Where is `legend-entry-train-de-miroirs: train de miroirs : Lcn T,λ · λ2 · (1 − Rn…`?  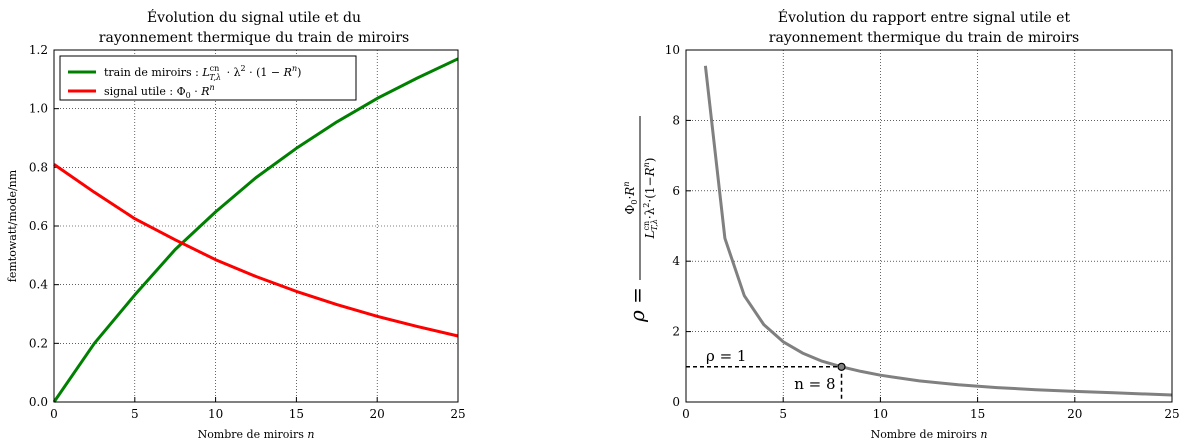 legend-entry-train-de-miroirs: train de miroirs : Lcn T,λ · λ2 · (1 − Rn… is located at coordinates (202, 73).